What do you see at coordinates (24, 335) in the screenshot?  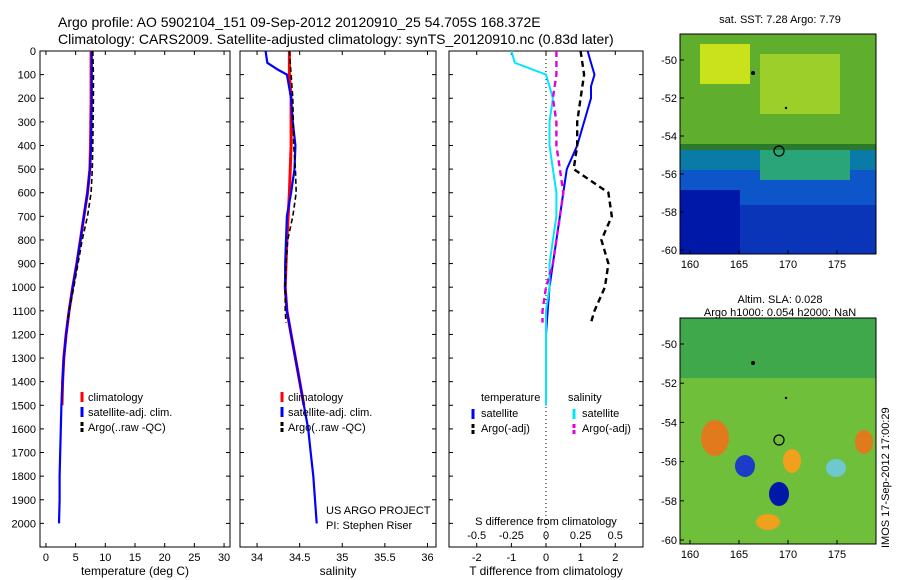 I see `y-tick-label: 1200` at bounding box center [24, 335].